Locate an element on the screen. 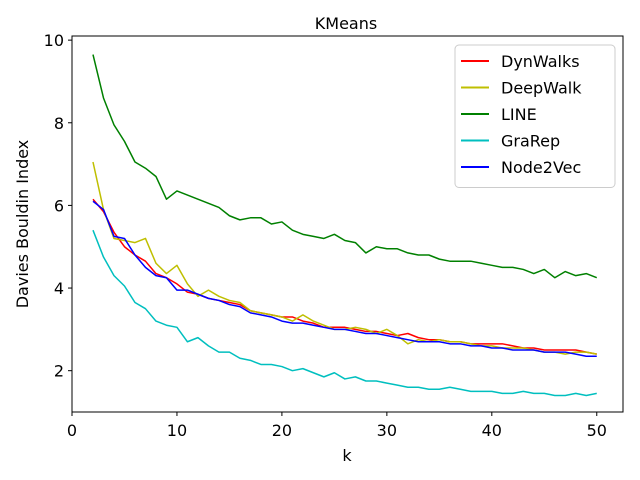 The width and height of the screenshot is (640, 480). legend-label-dynwalks: DynWalks is located at coordinates (540, 61).